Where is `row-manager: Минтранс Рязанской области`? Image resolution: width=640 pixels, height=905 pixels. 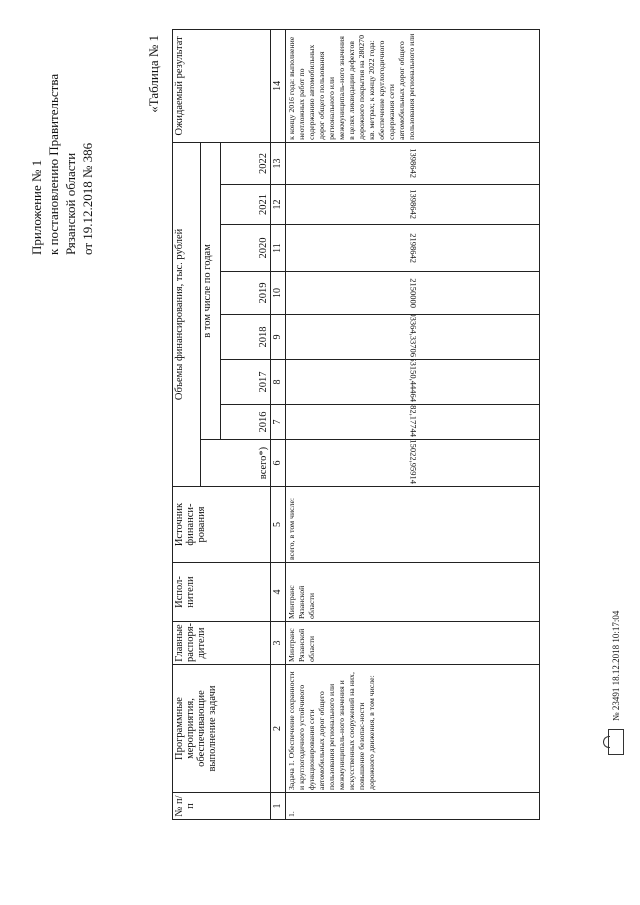
row-manager: Минтранс Рязанской области is located at coordinates (412, 643).